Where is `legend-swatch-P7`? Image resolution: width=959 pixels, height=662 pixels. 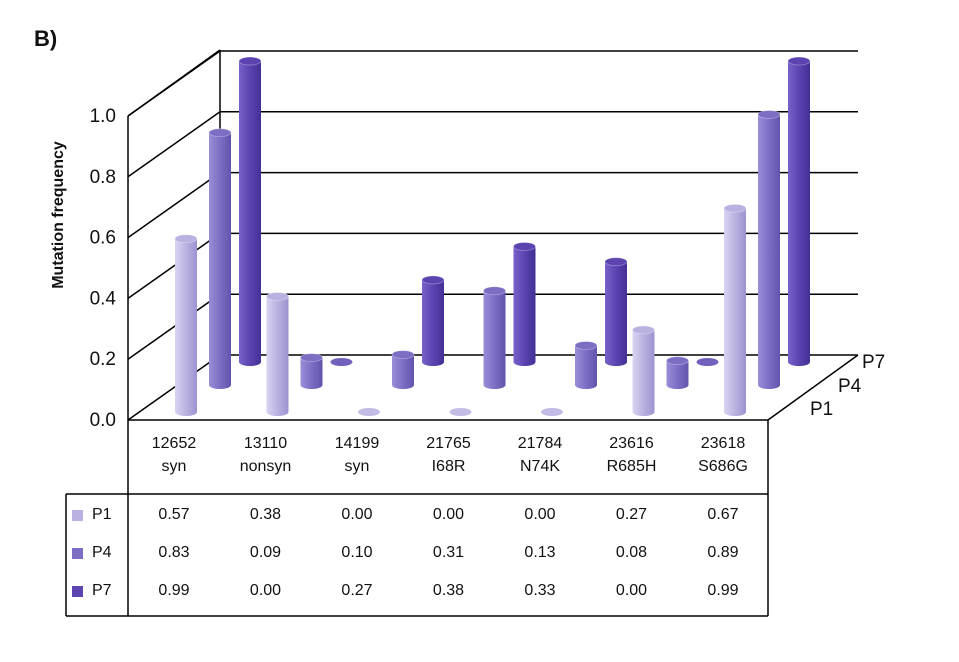 legend-swatch-P7 is located at coordinates (77, 591).